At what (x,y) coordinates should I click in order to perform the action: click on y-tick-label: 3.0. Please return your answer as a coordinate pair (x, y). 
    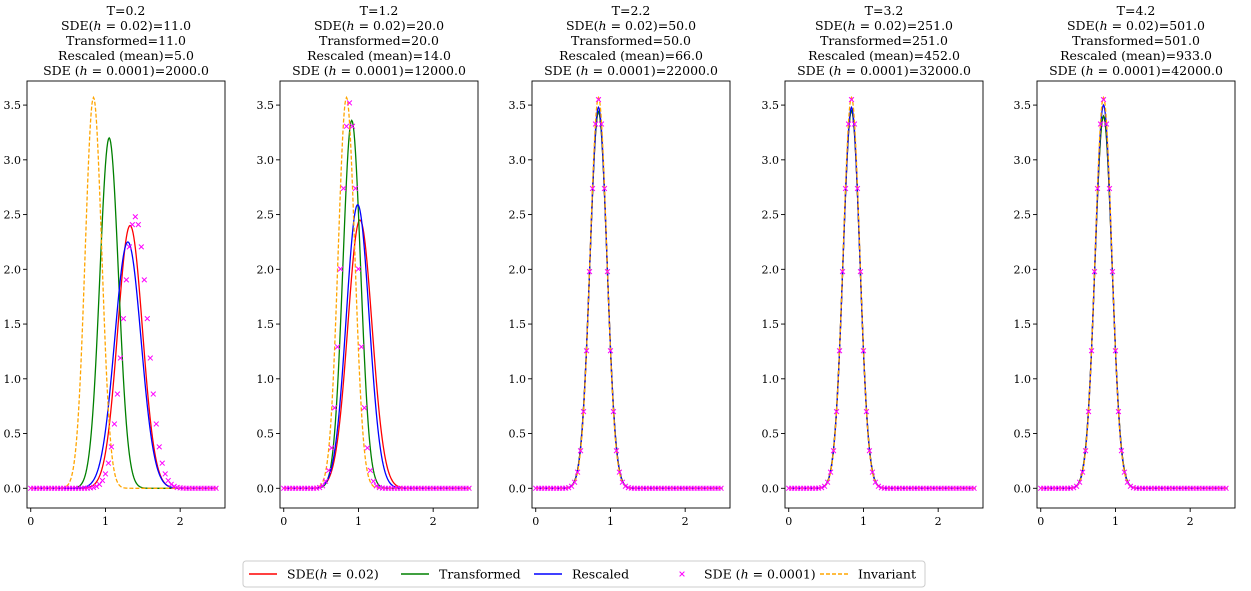
    Looking at the image, I should click on (1023, 160).